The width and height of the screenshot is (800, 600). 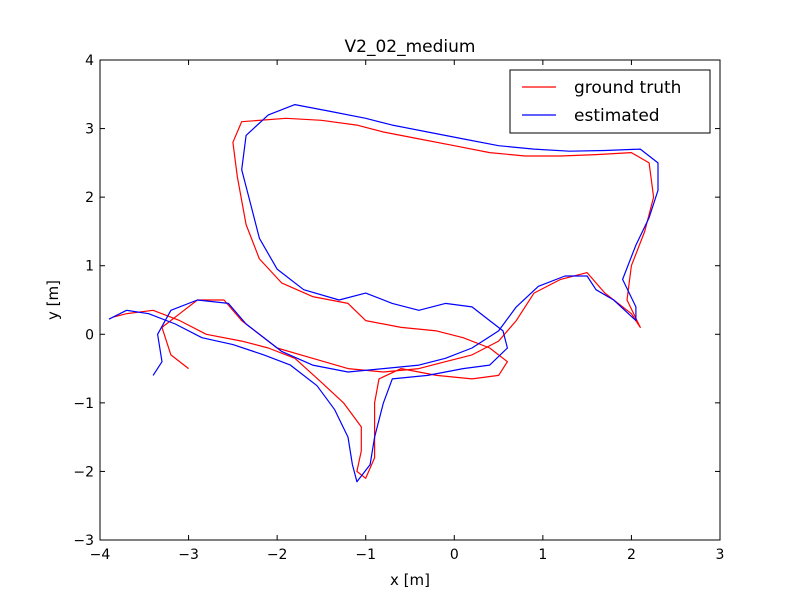 I want to click on y-tick-label: −3, so click(x=83, y=541).